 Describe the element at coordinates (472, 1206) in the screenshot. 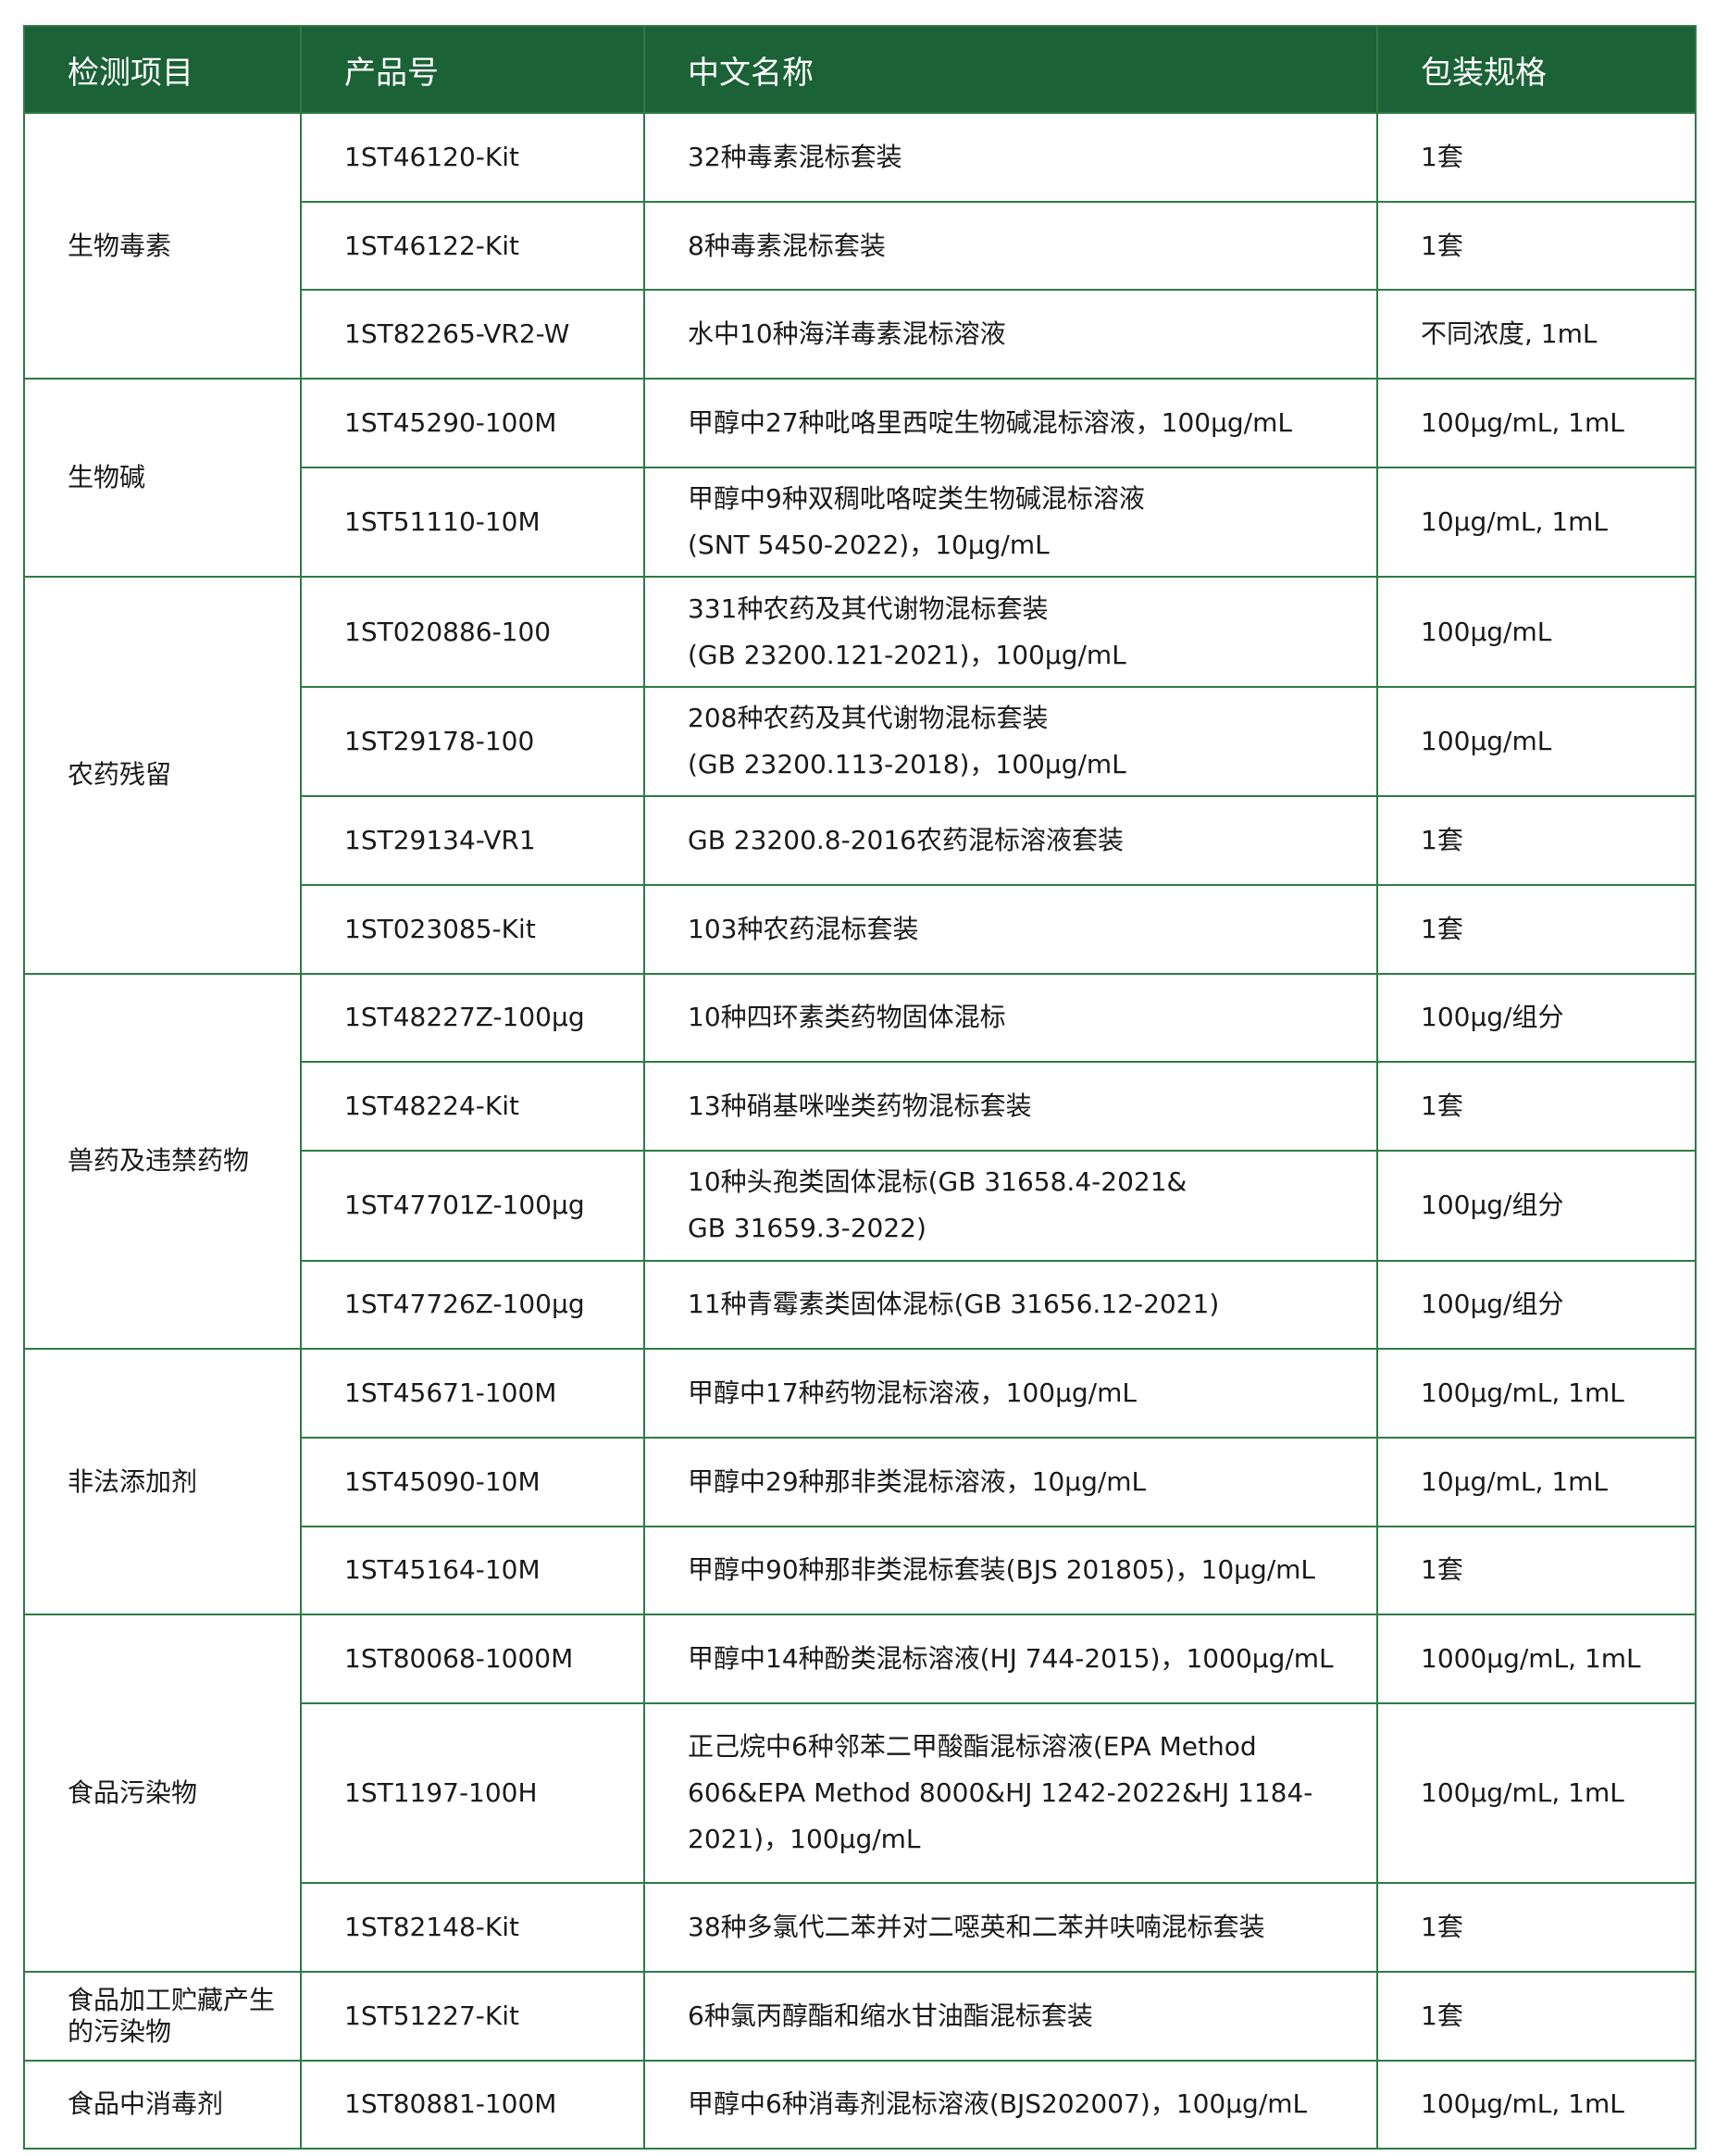

I see `product-code-cell: 1ST47701Z-100μg` at that location.